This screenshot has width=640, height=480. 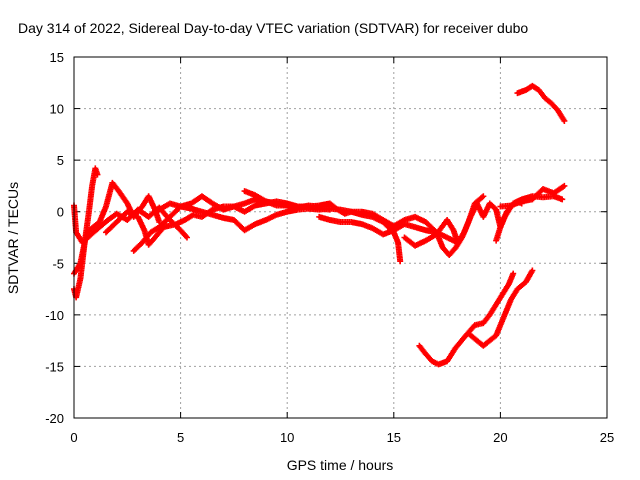 I want to click on x-tick-label: 0, so click(x=73, y=437).